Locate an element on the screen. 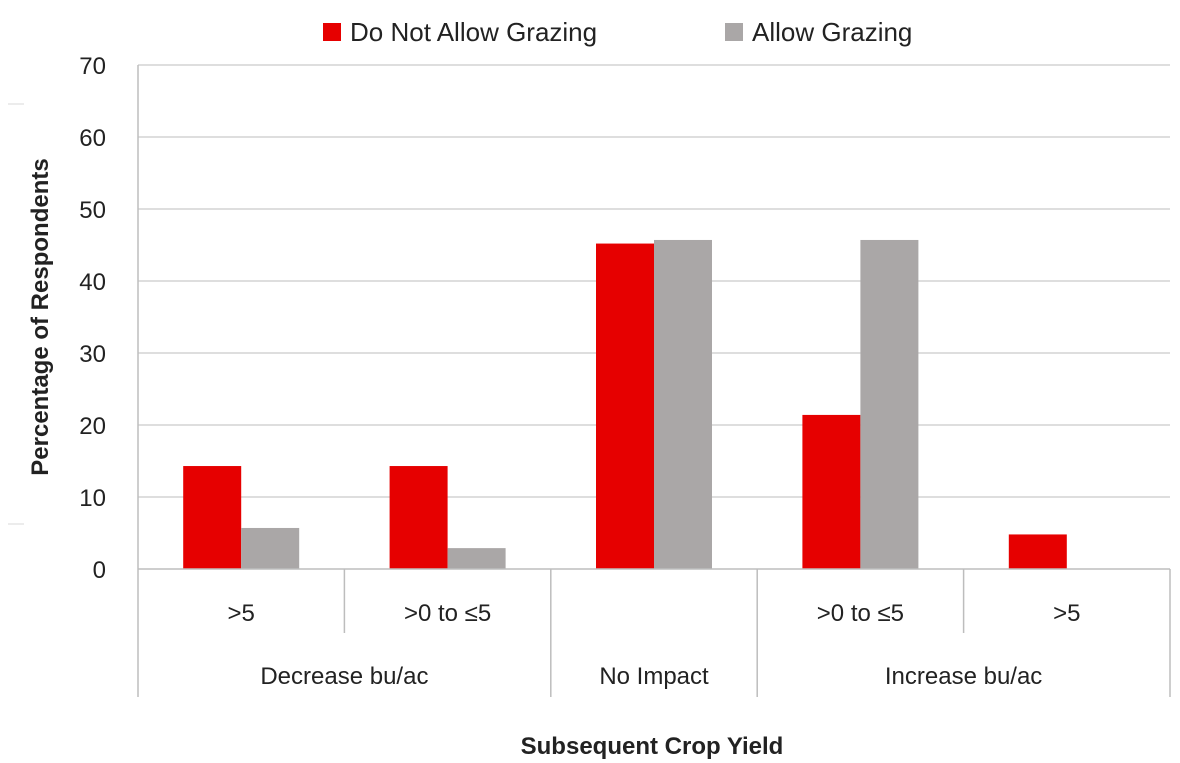 The image size is (1180, 763). x-group-label-2: Increase bu/ac is located at coordinates (963, 676).